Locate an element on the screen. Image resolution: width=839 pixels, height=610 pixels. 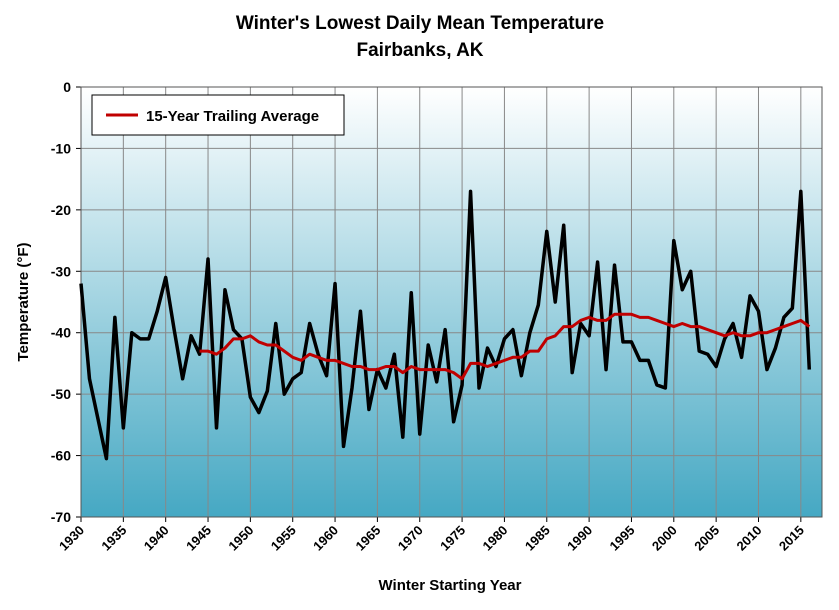
x-tick-label: 1975 is located at coordinates (452, 538).